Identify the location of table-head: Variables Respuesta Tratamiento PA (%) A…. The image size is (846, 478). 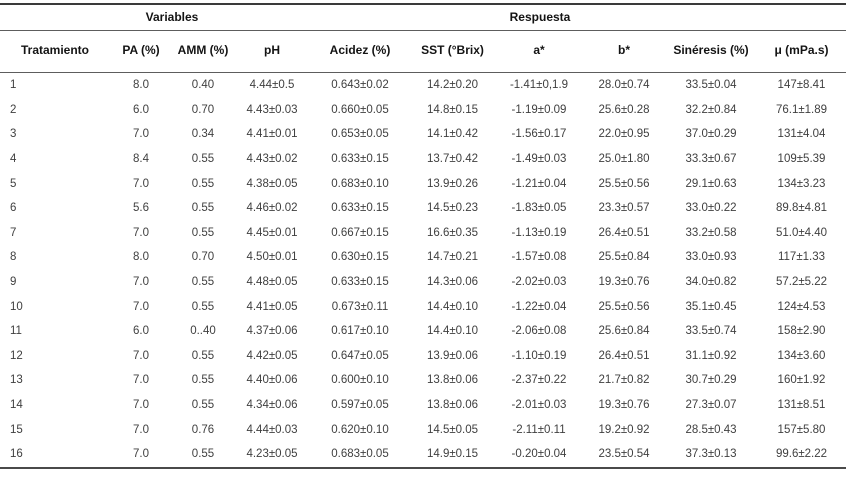
(423, 38).